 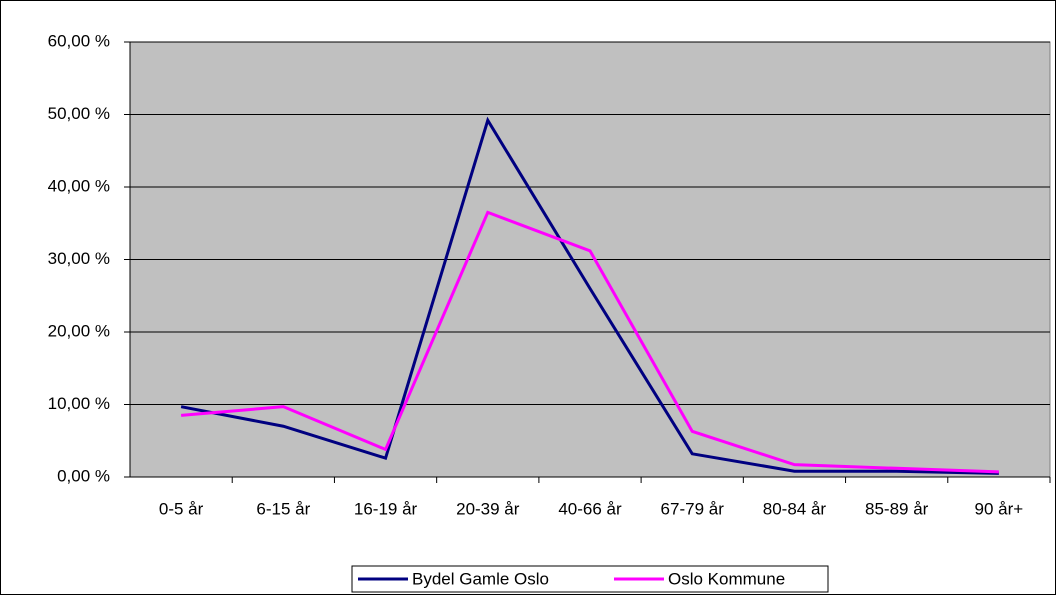 I want to click on x-tick-label: 16-19 år, so click(x=386, y=508).